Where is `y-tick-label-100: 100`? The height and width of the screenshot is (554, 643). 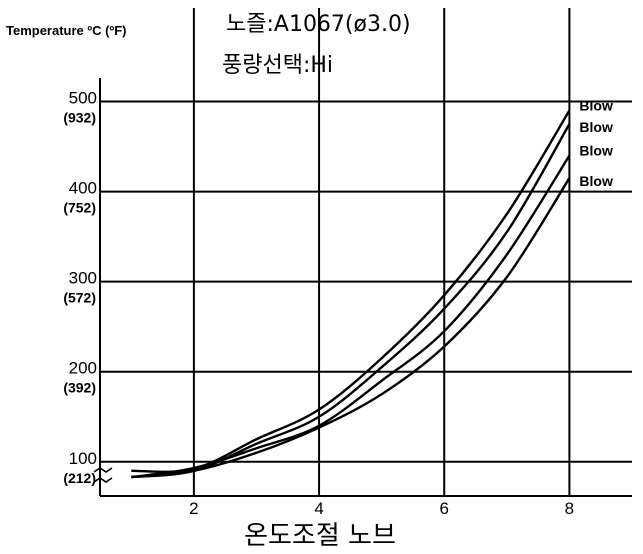 y-tick-label-100: 100 is located at coordinates (83, 458).